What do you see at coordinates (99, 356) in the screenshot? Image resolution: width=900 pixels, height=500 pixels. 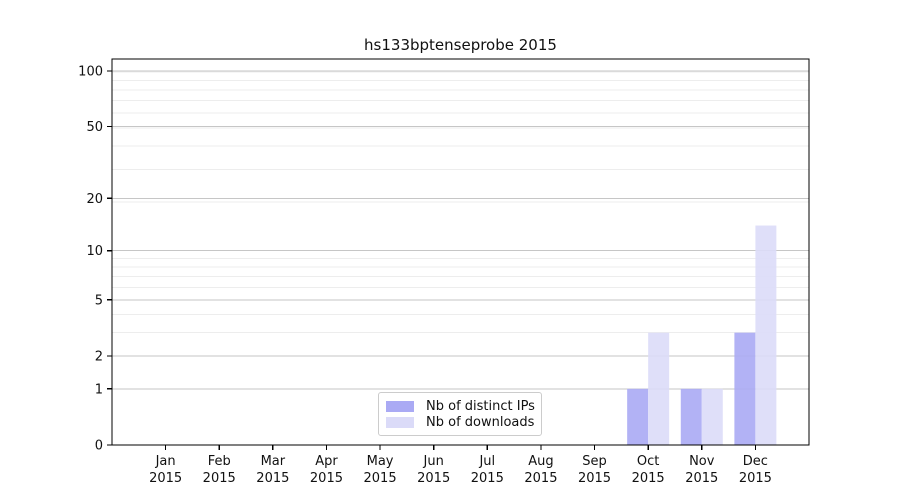 I see `y-tick-label: 2` at bounding box center [99, 356].